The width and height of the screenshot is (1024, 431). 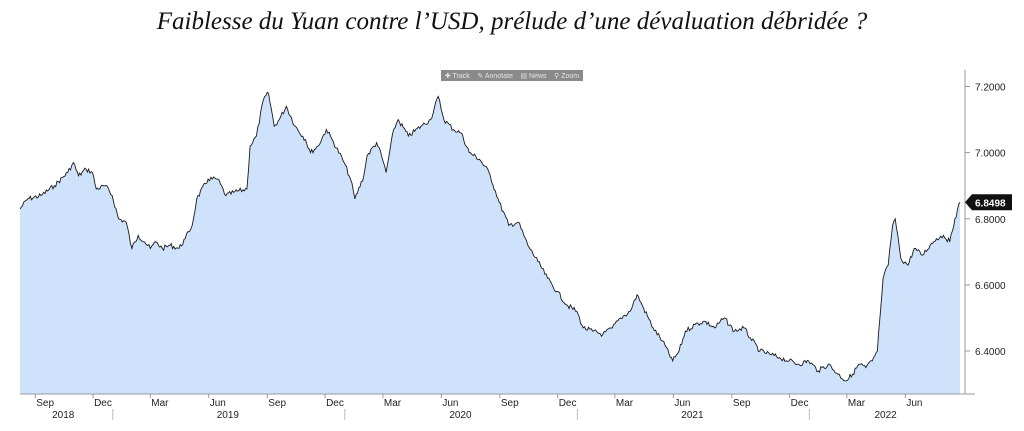 I want to click on x-year-label: 2020, so click(x=460, y=415).